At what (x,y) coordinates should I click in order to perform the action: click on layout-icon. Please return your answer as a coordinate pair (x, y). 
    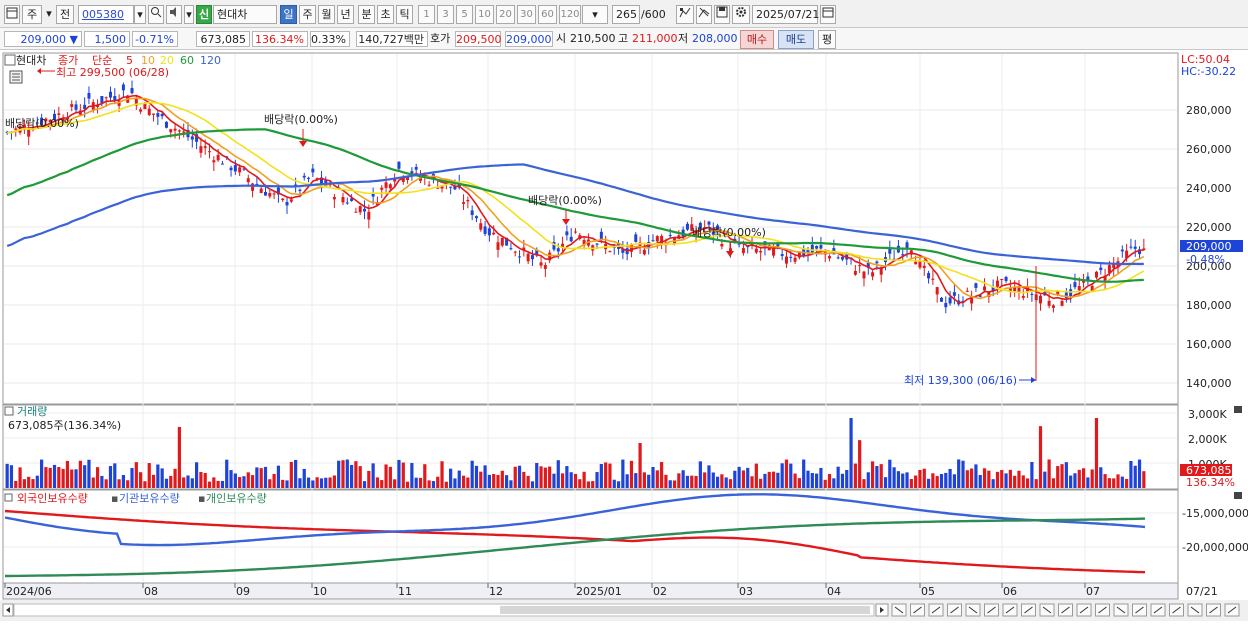
    Looking at the image, I should click on (12, 14).